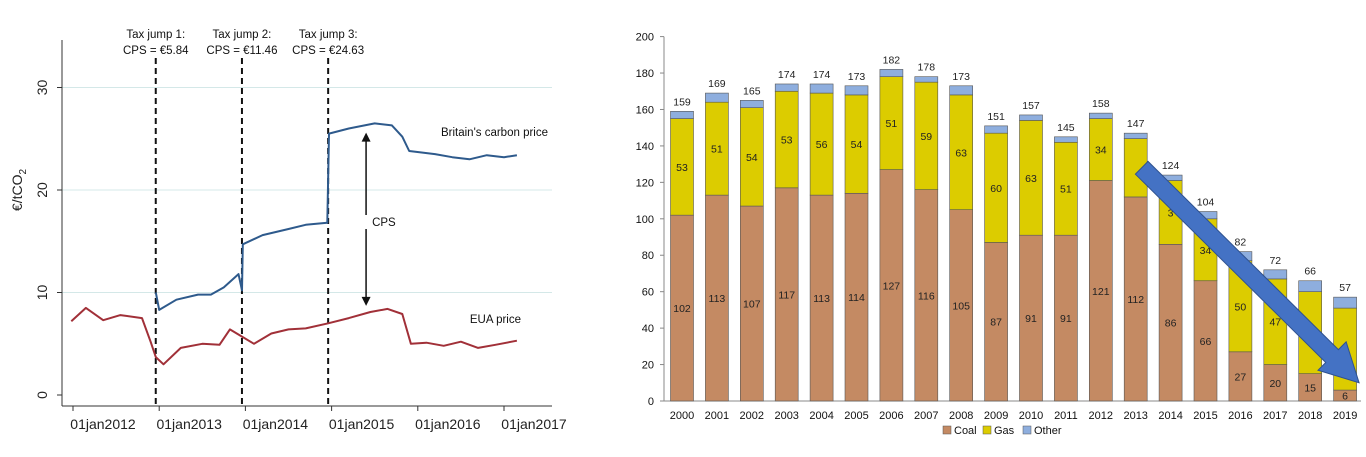 Image resolution: width=1366 pixels, height=457 pixels. What do you see at coordinates (892, 60) in the screenshot?
I see `bar-total-label: 182` at bounding box center [892, 60].